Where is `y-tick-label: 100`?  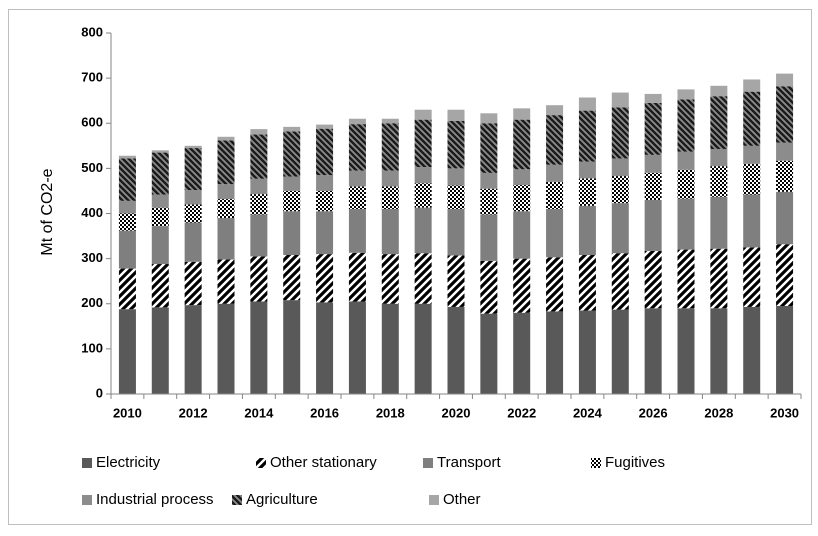
y-tick-label: 100 is located at coordinates (92, 347).